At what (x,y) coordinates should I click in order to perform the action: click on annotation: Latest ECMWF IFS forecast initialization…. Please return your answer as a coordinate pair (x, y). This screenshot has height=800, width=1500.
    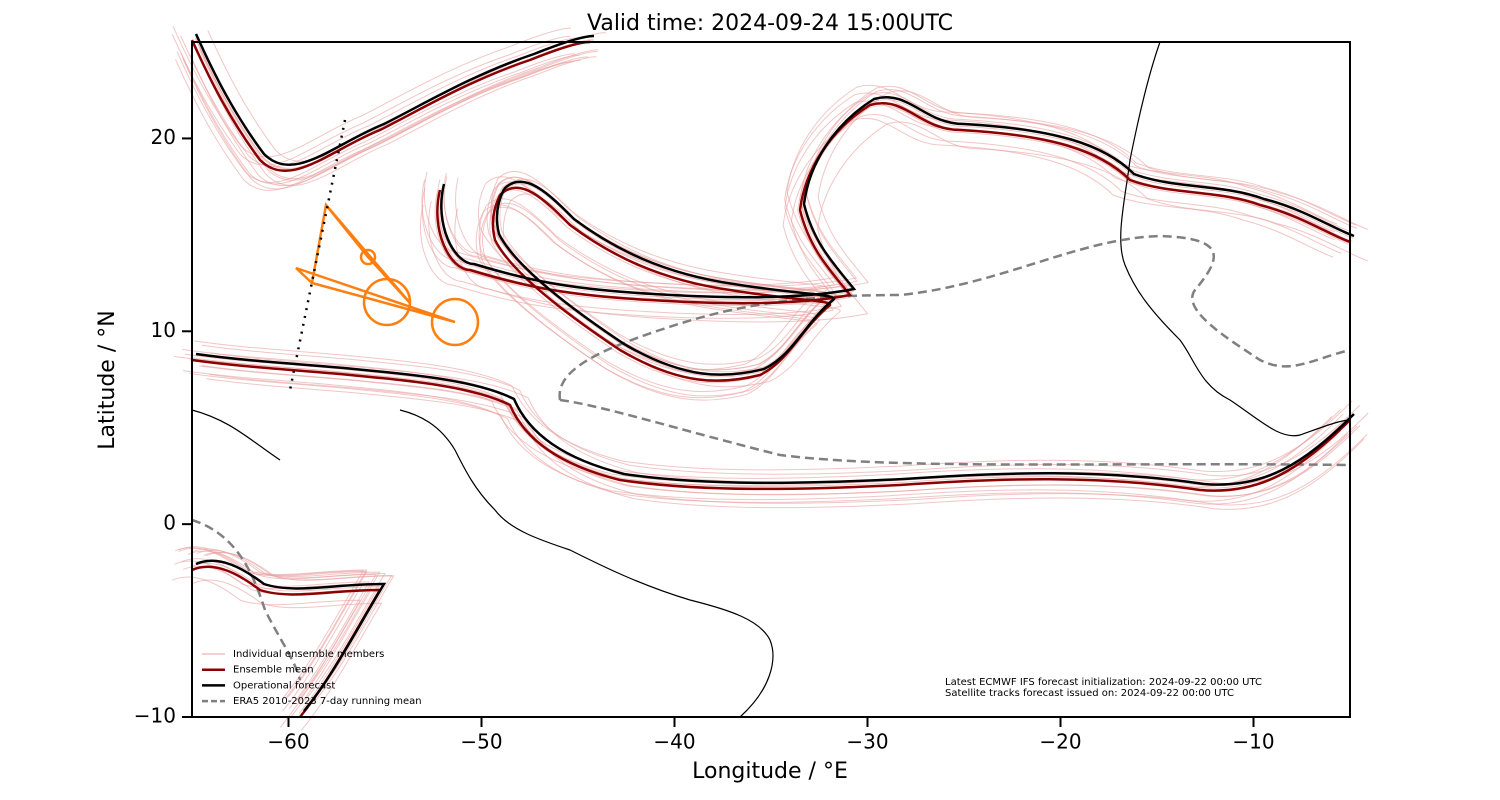
    Looking at the image, I should click on (1103, 682).